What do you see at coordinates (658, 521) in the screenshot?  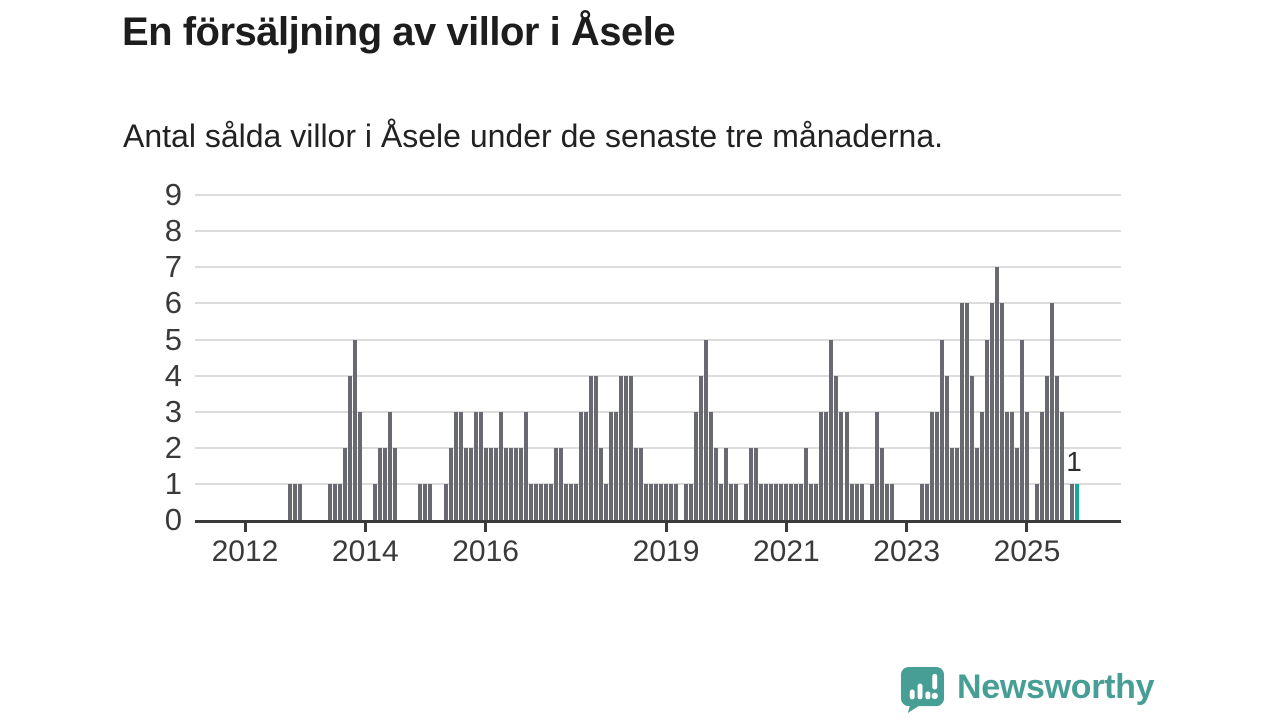 I see `x-axis-line` at bounding box center [658, 521].